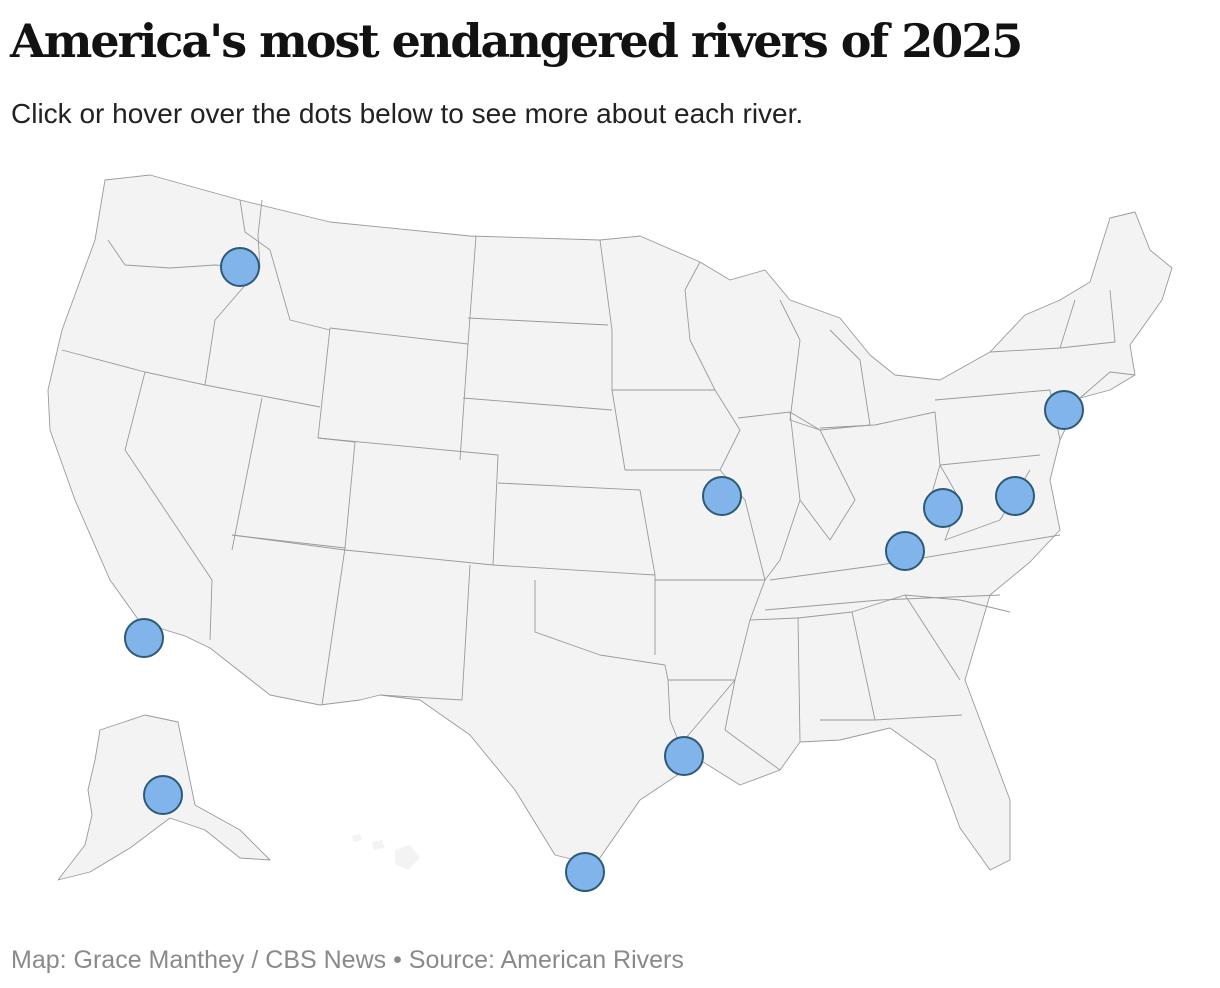 The image size is (1220, 988). Describe the element at coordinates (684, 756) in the screenshot. I see `river-marker-louisiana` at that location.